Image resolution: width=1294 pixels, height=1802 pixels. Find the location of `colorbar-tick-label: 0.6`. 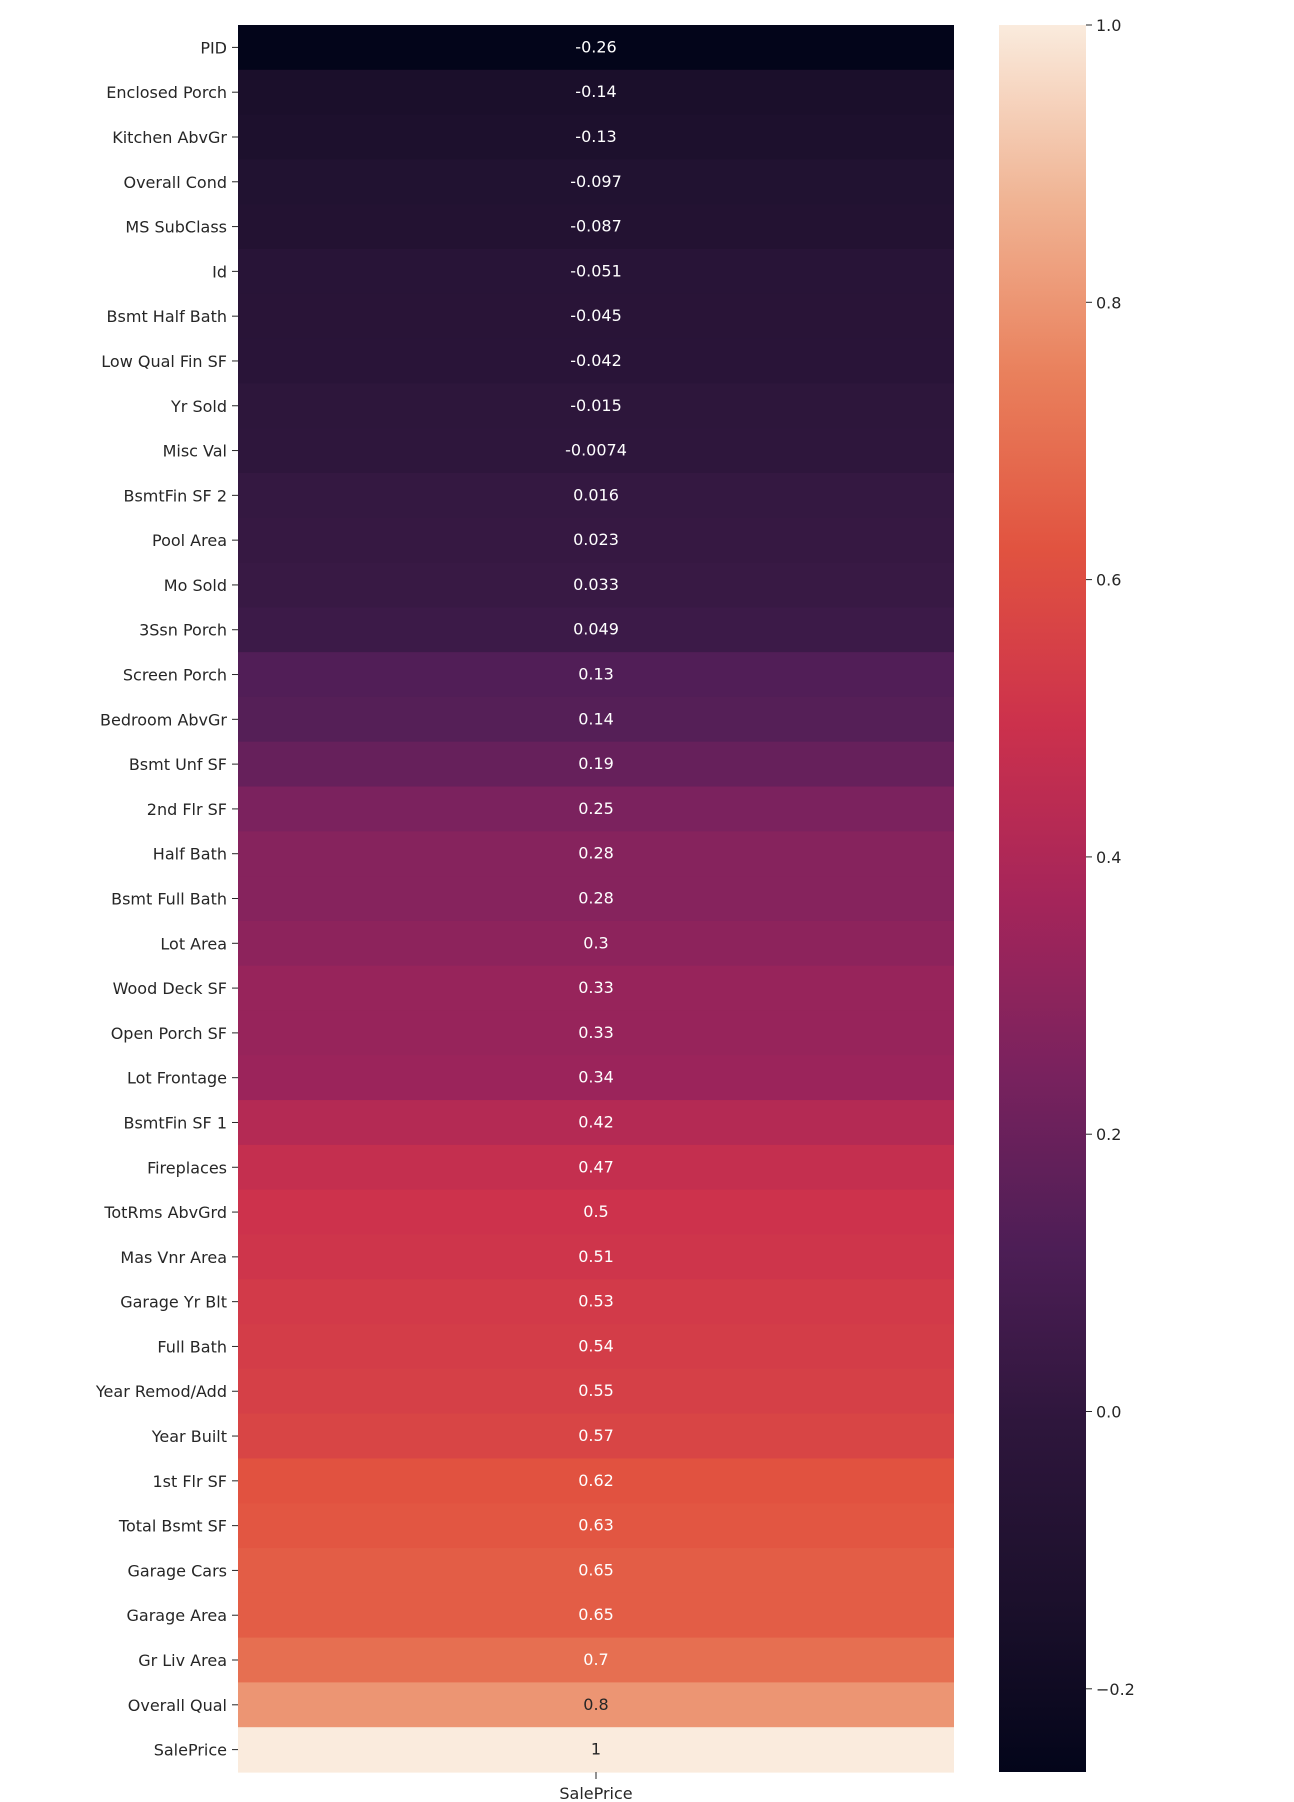

colorbar-tick-label: 0.6 is located at coordinates (1108, 580).